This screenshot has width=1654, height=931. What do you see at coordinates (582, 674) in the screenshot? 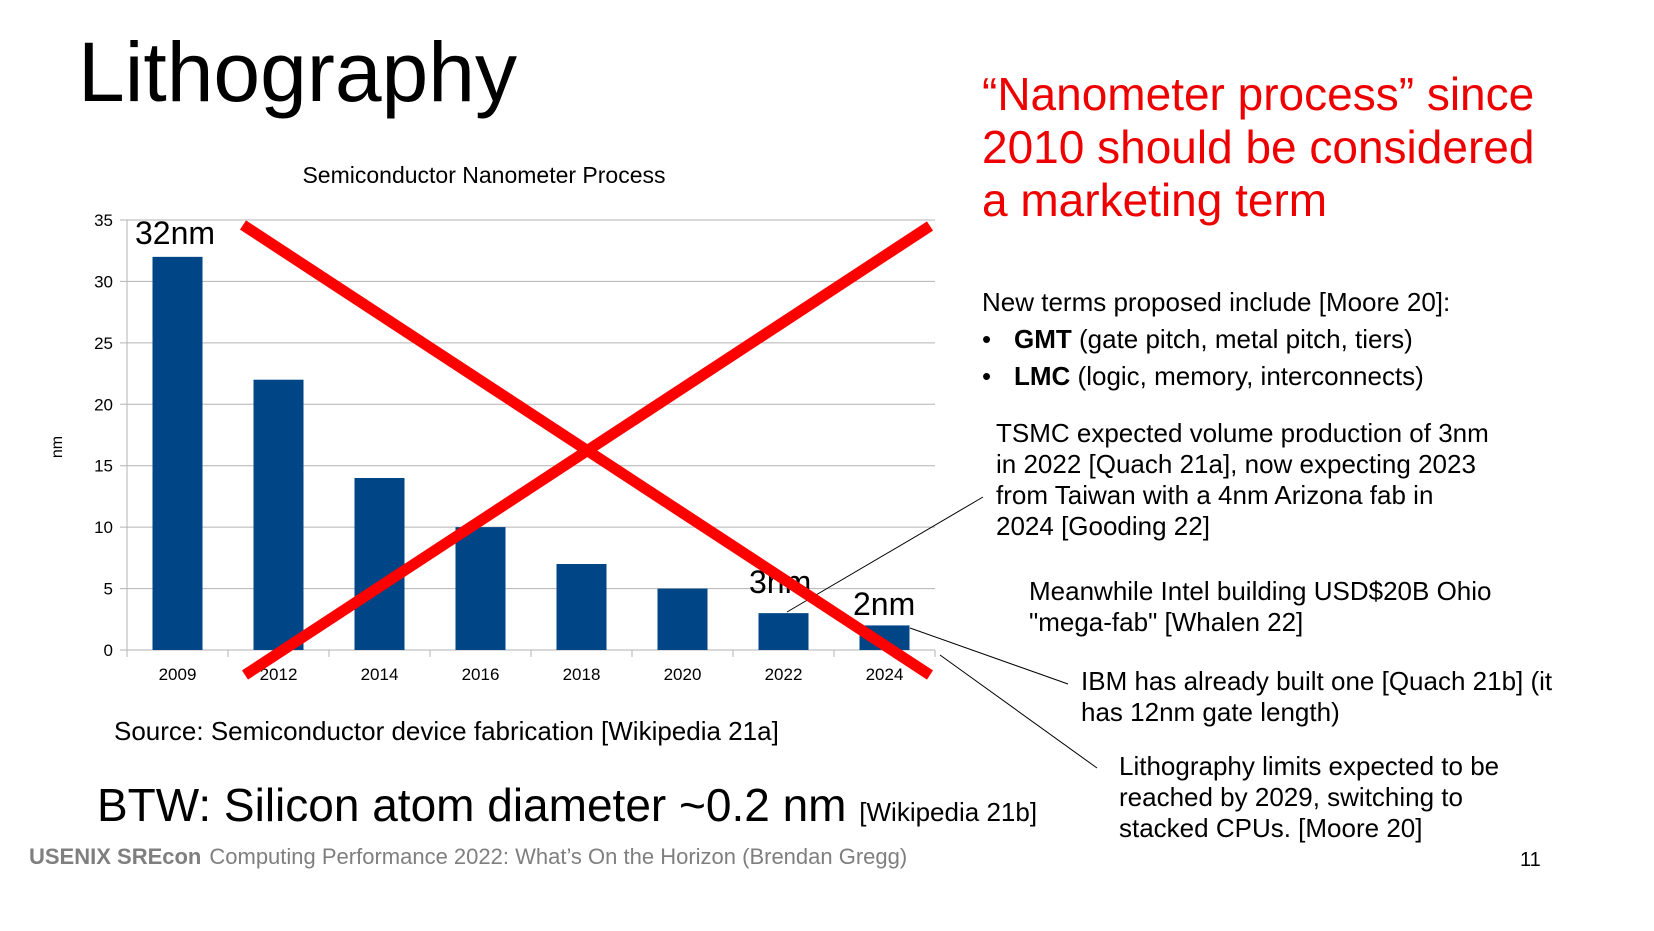
I see `x-tick-label: 2018` at bounding box center [582, 674].